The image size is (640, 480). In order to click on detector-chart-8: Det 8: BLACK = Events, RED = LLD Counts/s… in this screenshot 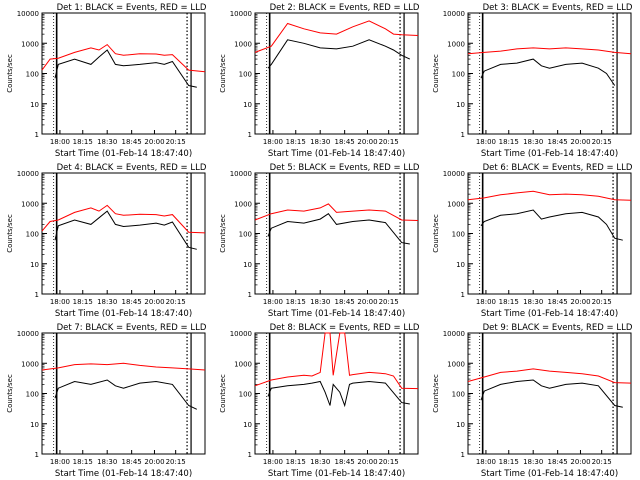, I will do `click(319, 400)`.